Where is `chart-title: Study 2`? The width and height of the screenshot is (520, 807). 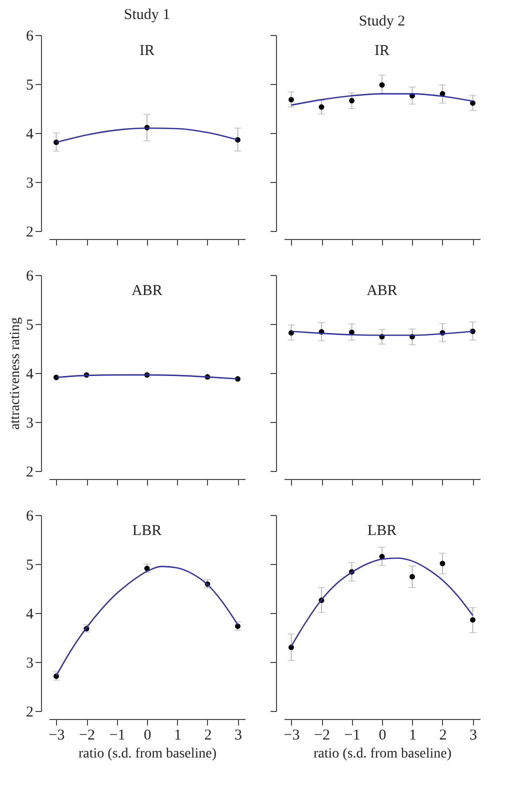 chart-title: Study 2 is located at coordinates (382, 22).